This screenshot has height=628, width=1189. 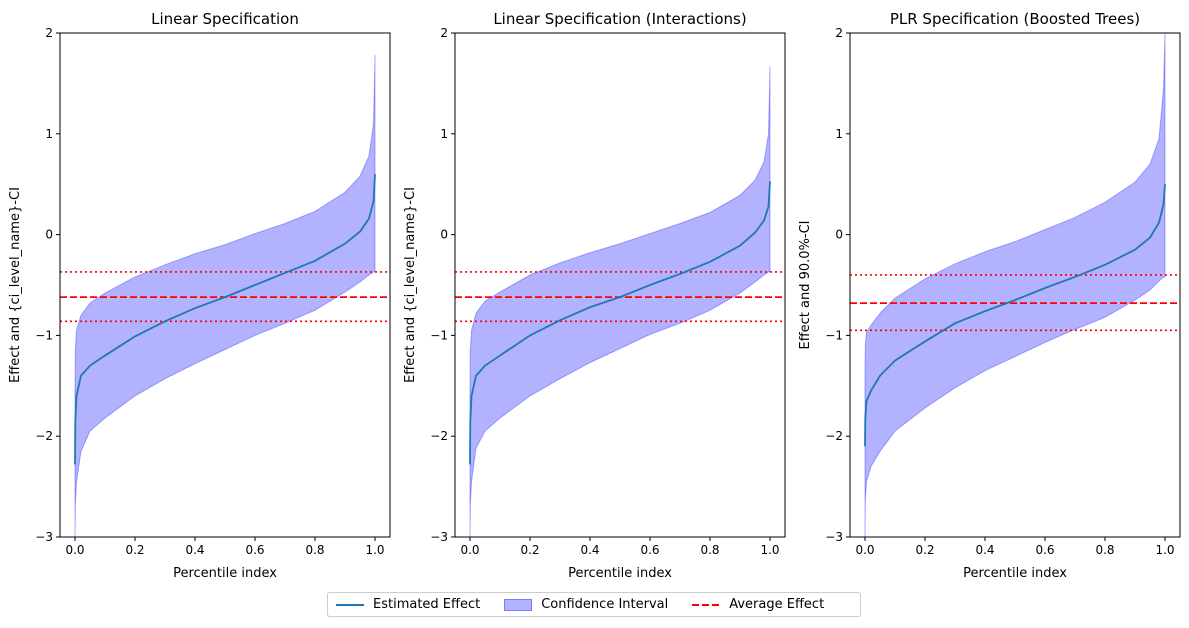 What do you see at coordinates (225, 19) in the screenshot?
I see `chart-title: Linear Specification` at bounding box center [225, 19].